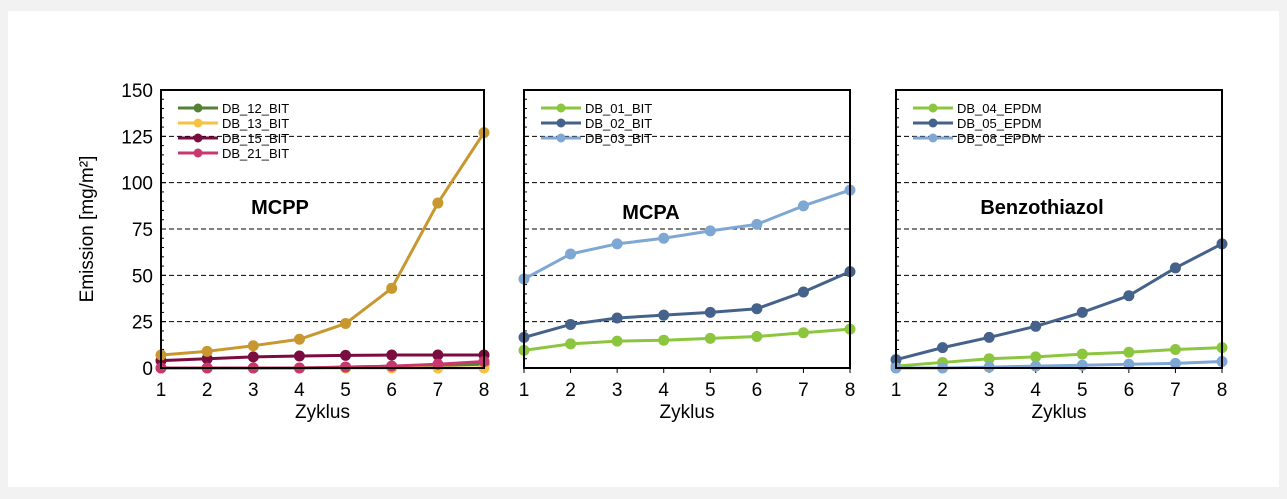 This screenshot has height=499, width=1287. Describe the element at coordinates (999, 108) in the screenshot. I see `legend-label: DB_04_EPDM` at that location.